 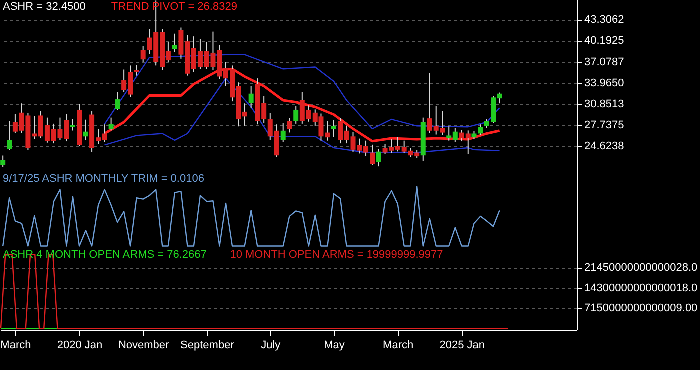 I want to click on y-tick-label: 21450000000000028.0, so click(x=641, y=268).